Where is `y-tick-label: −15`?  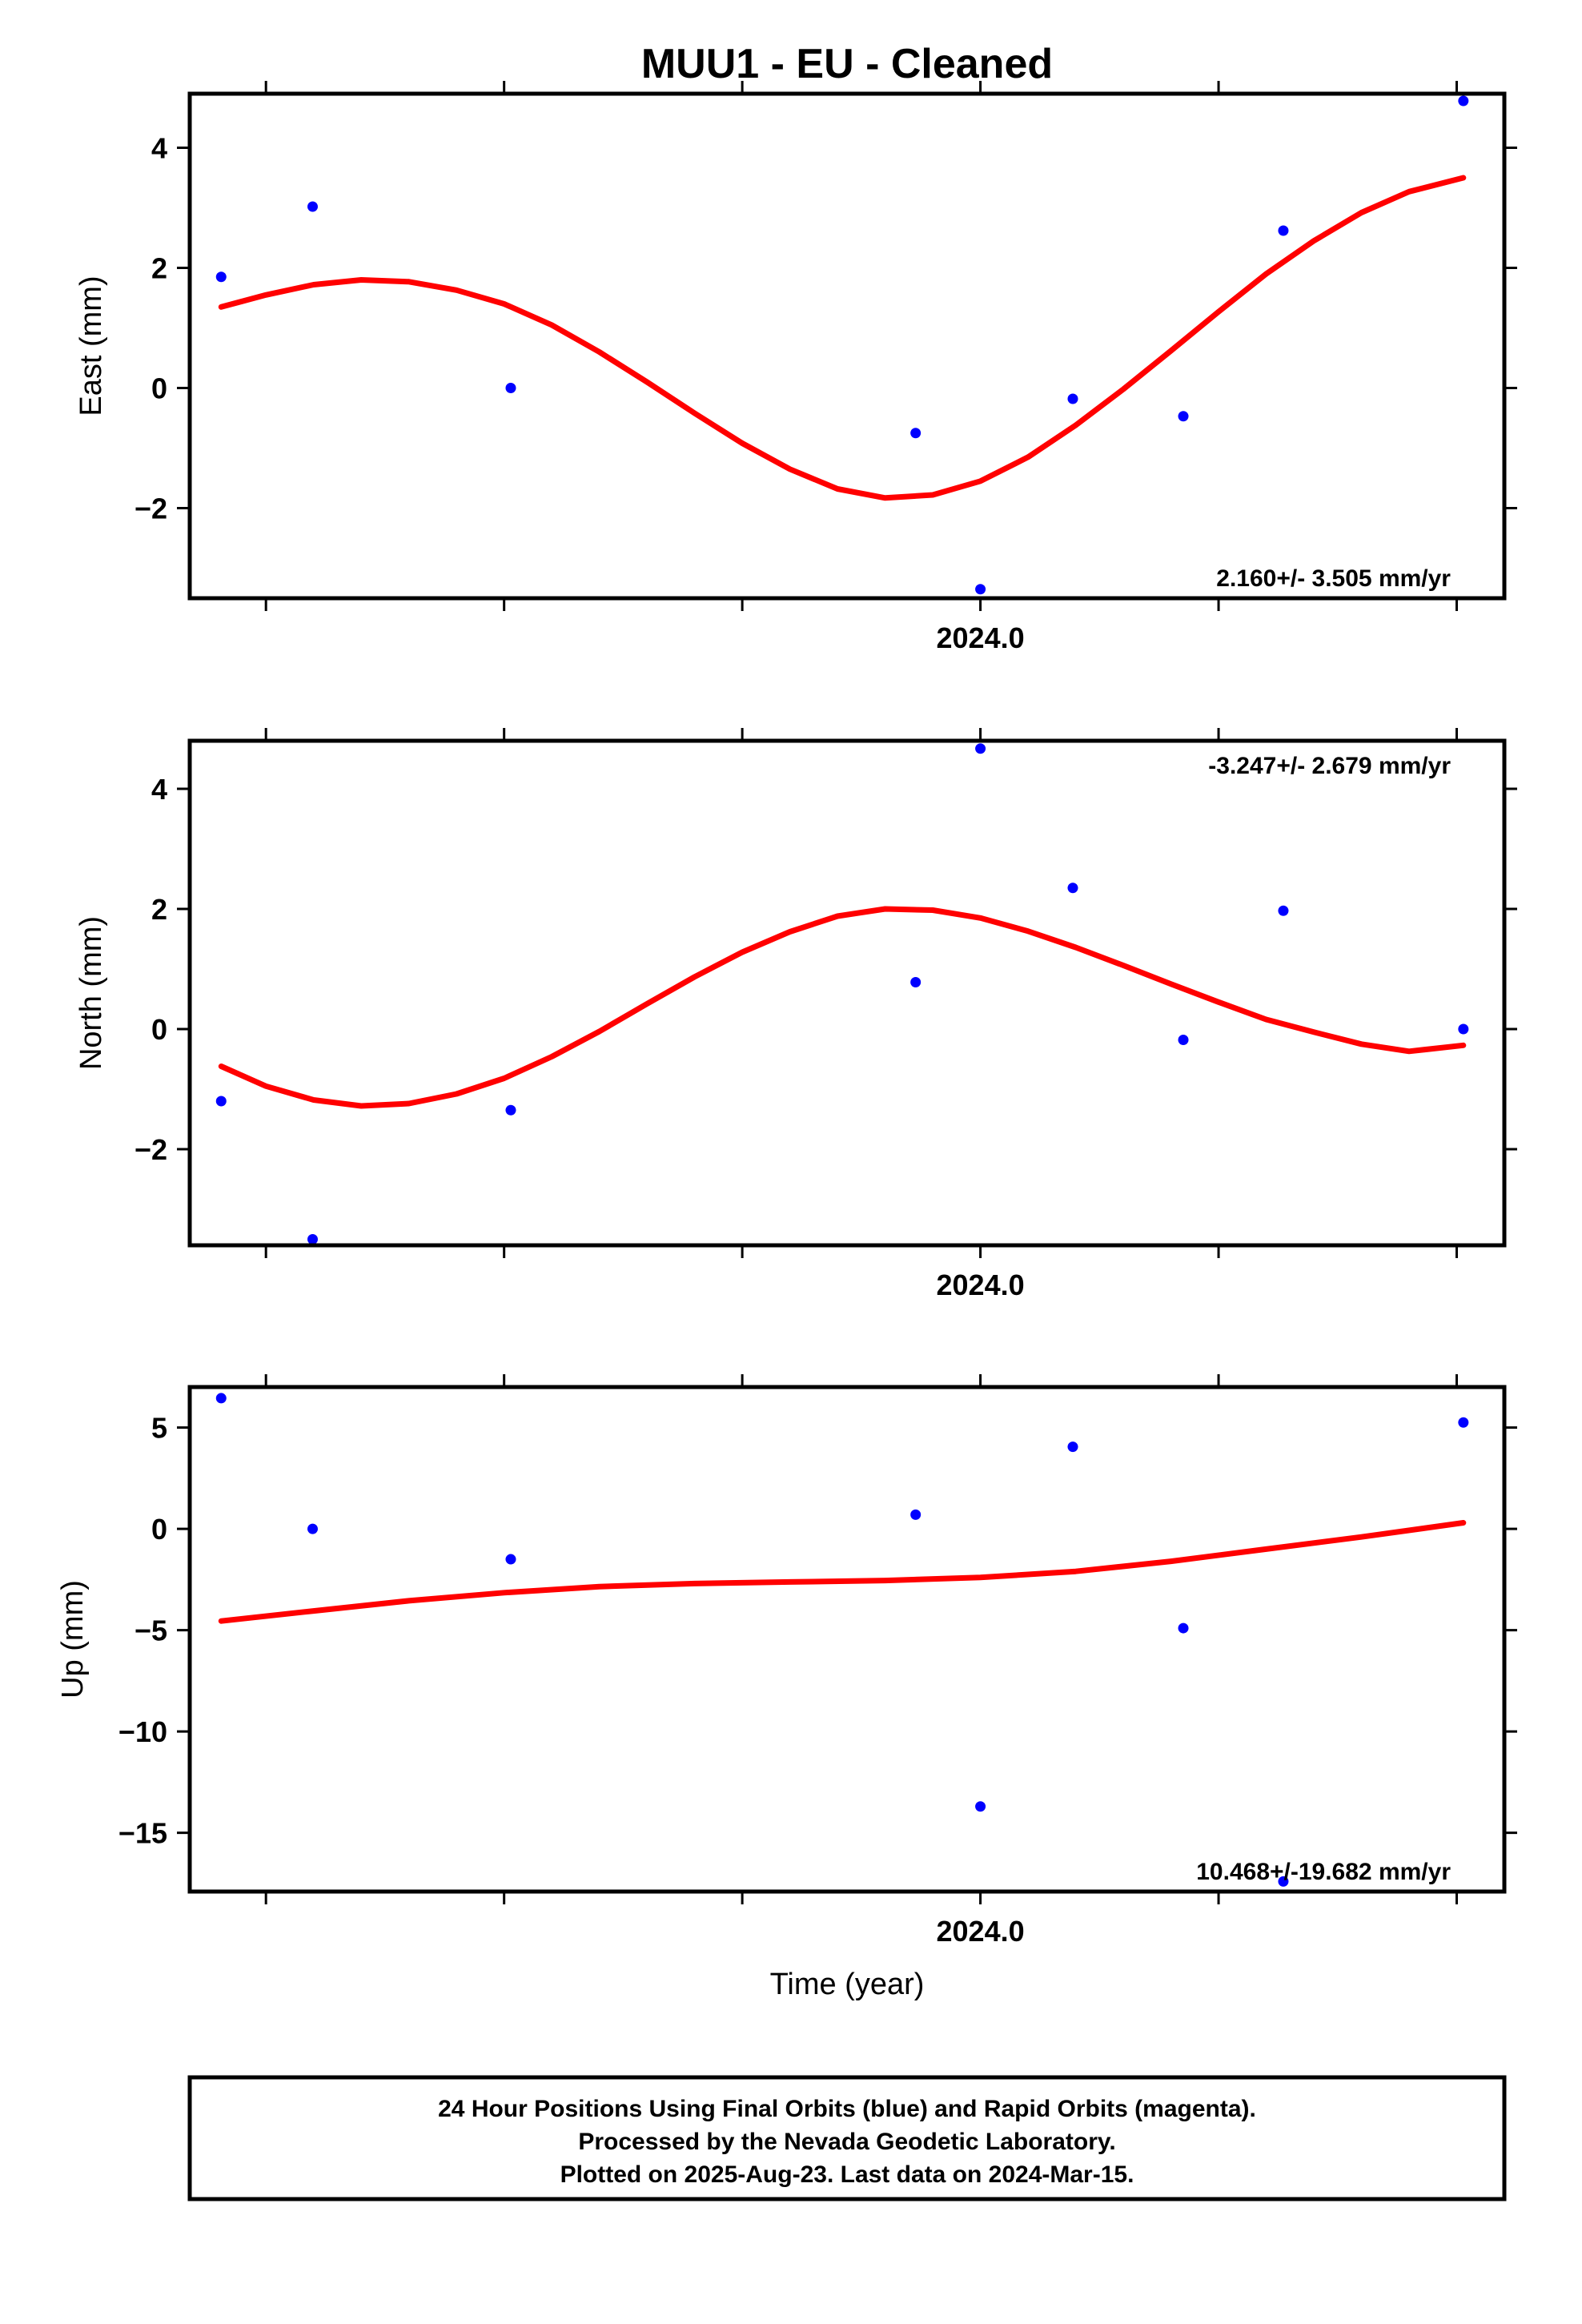
y-tick-label: −15 is located at coordinates (142, 1834).